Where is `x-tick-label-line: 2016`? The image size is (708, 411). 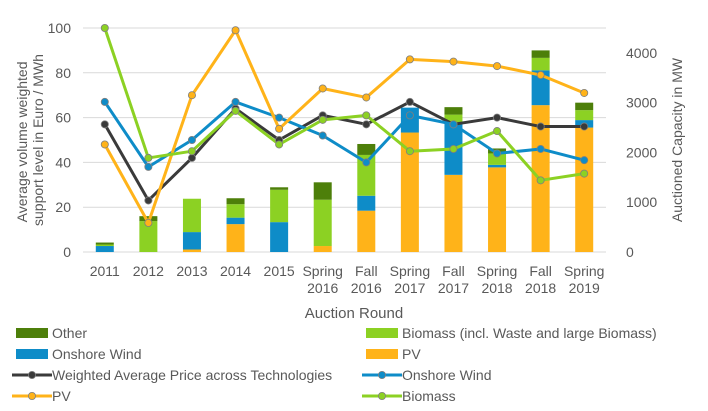
x-tick-label-line: 2016 is located at coordinates (366, 288).